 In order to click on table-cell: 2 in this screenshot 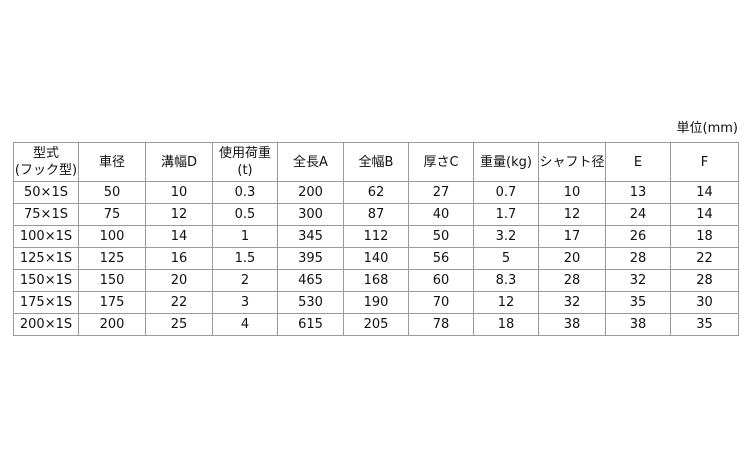, I will do `click(245, 280)`.